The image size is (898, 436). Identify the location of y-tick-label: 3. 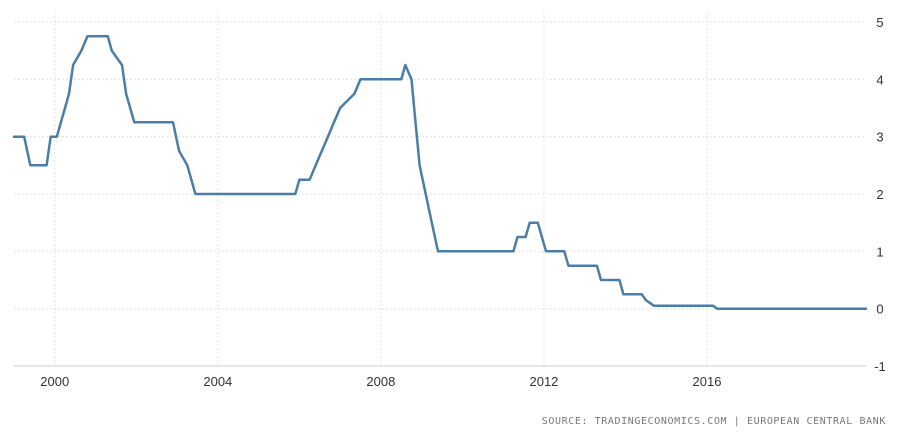
(879, 137).